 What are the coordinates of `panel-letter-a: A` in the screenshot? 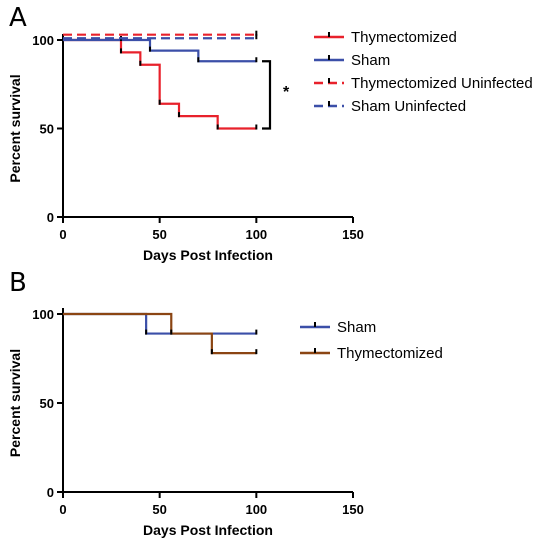 It's located at (18, 18).